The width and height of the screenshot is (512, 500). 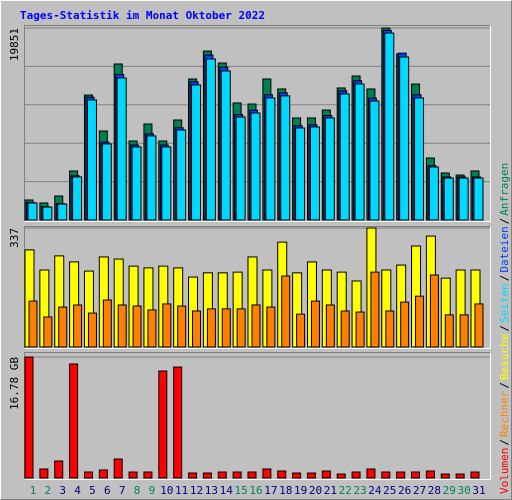 What do you see at coordinates (504, 249) in the screenshot?
I see `legend-entry: Dateien` at bounding box center [504, 249].